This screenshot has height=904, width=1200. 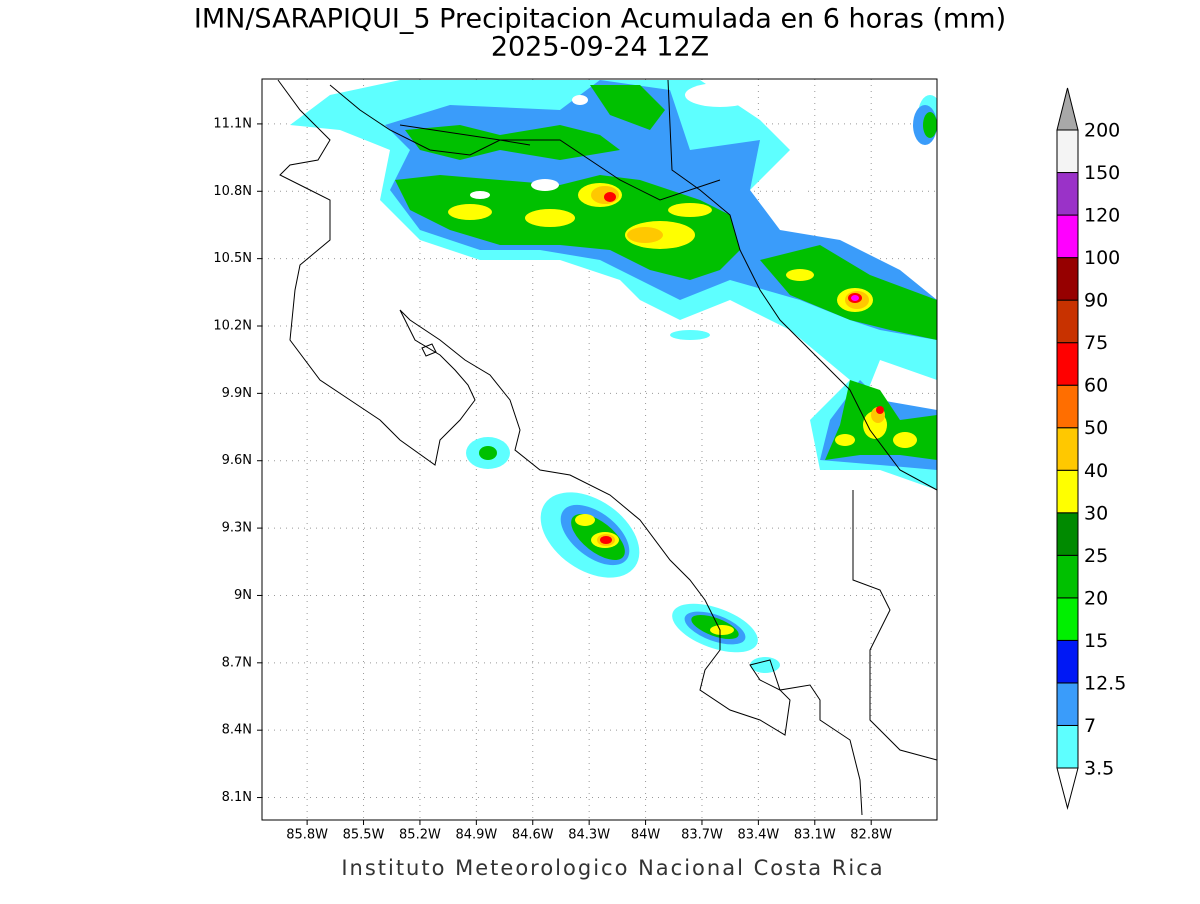 I want to click on x-tick-label: 84.6W, so click(x=533, y=835).